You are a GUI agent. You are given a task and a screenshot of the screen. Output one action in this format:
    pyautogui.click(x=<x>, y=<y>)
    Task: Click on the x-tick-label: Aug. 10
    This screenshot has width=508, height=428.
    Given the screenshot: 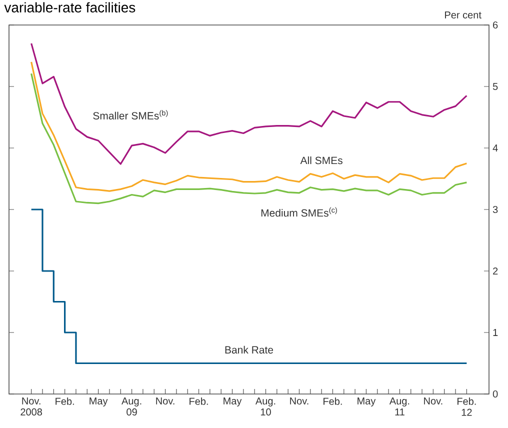 What is the action you would take?
    pyautogui.click(x=265, y=407)
    